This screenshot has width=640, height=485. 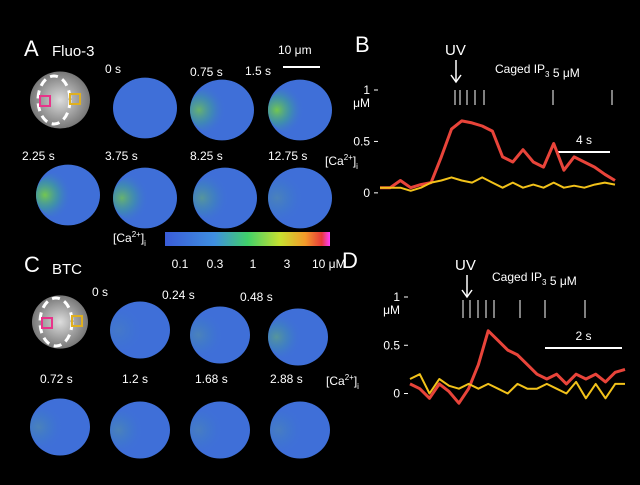 What do you see at coordinates (142, 238) in the screenshot?
I see `colorbar-label-part: ]` at bounding box center [142, 238].